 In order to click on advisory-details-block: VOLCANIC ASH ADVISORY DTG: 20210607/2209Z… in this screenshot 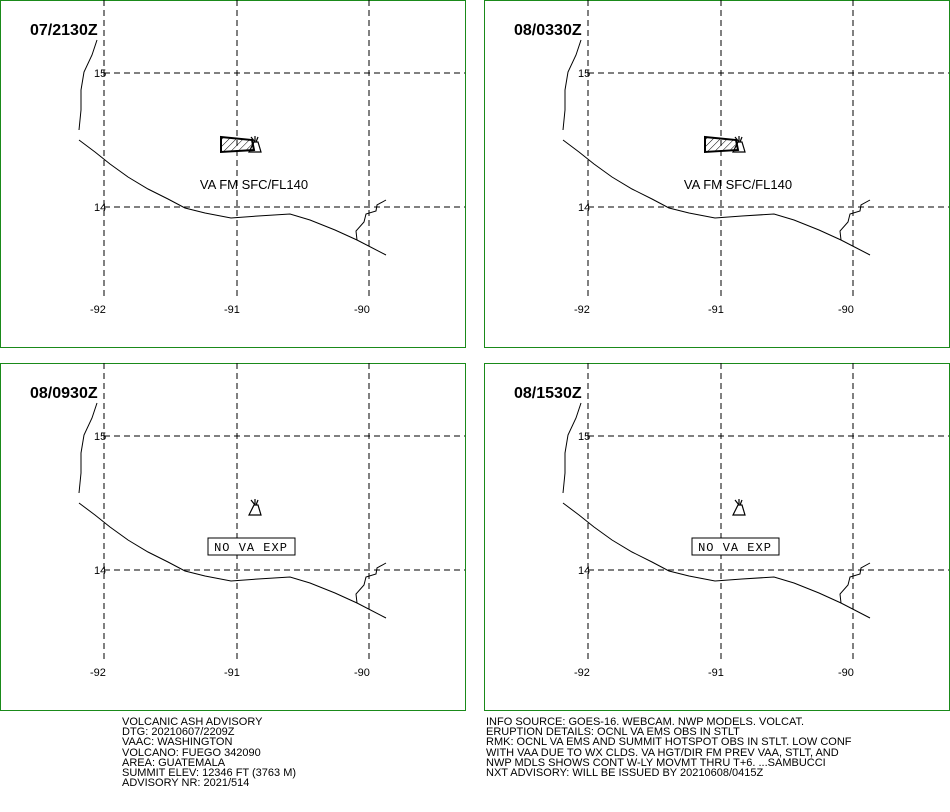, I will do `click(209, 753)`.